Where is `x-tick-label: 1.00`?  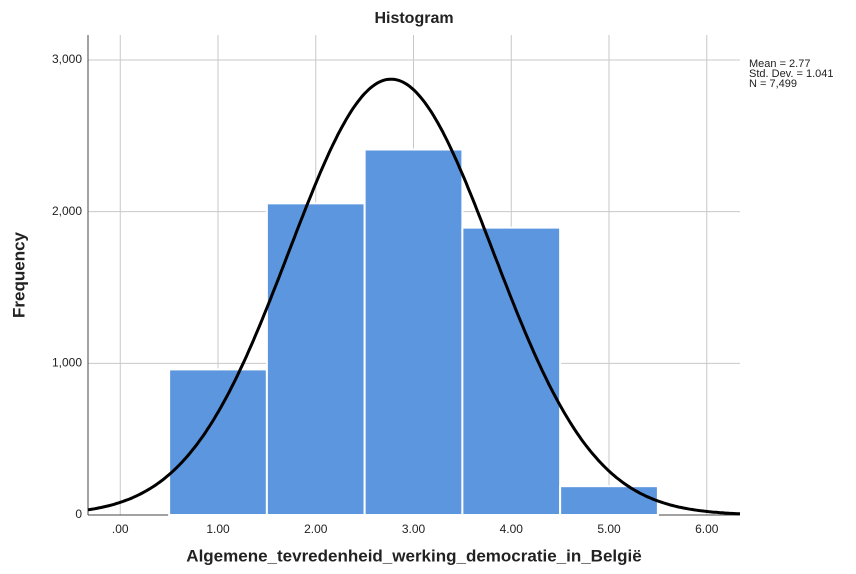
x-tick-label: 1.00 is located at coordinates (218, 529).